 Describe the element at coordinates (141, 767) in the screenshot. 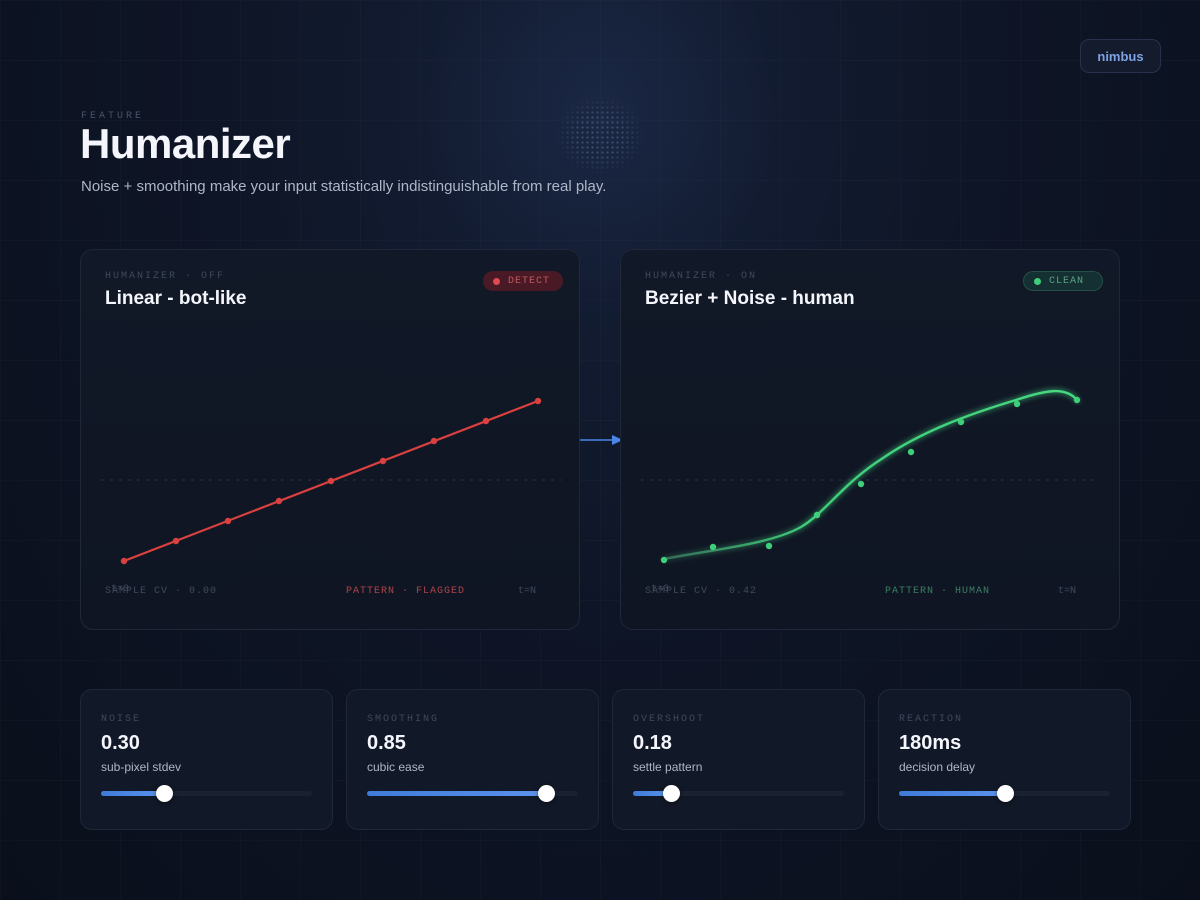

I see `control-caption: sub-pixel stdev` at that location.